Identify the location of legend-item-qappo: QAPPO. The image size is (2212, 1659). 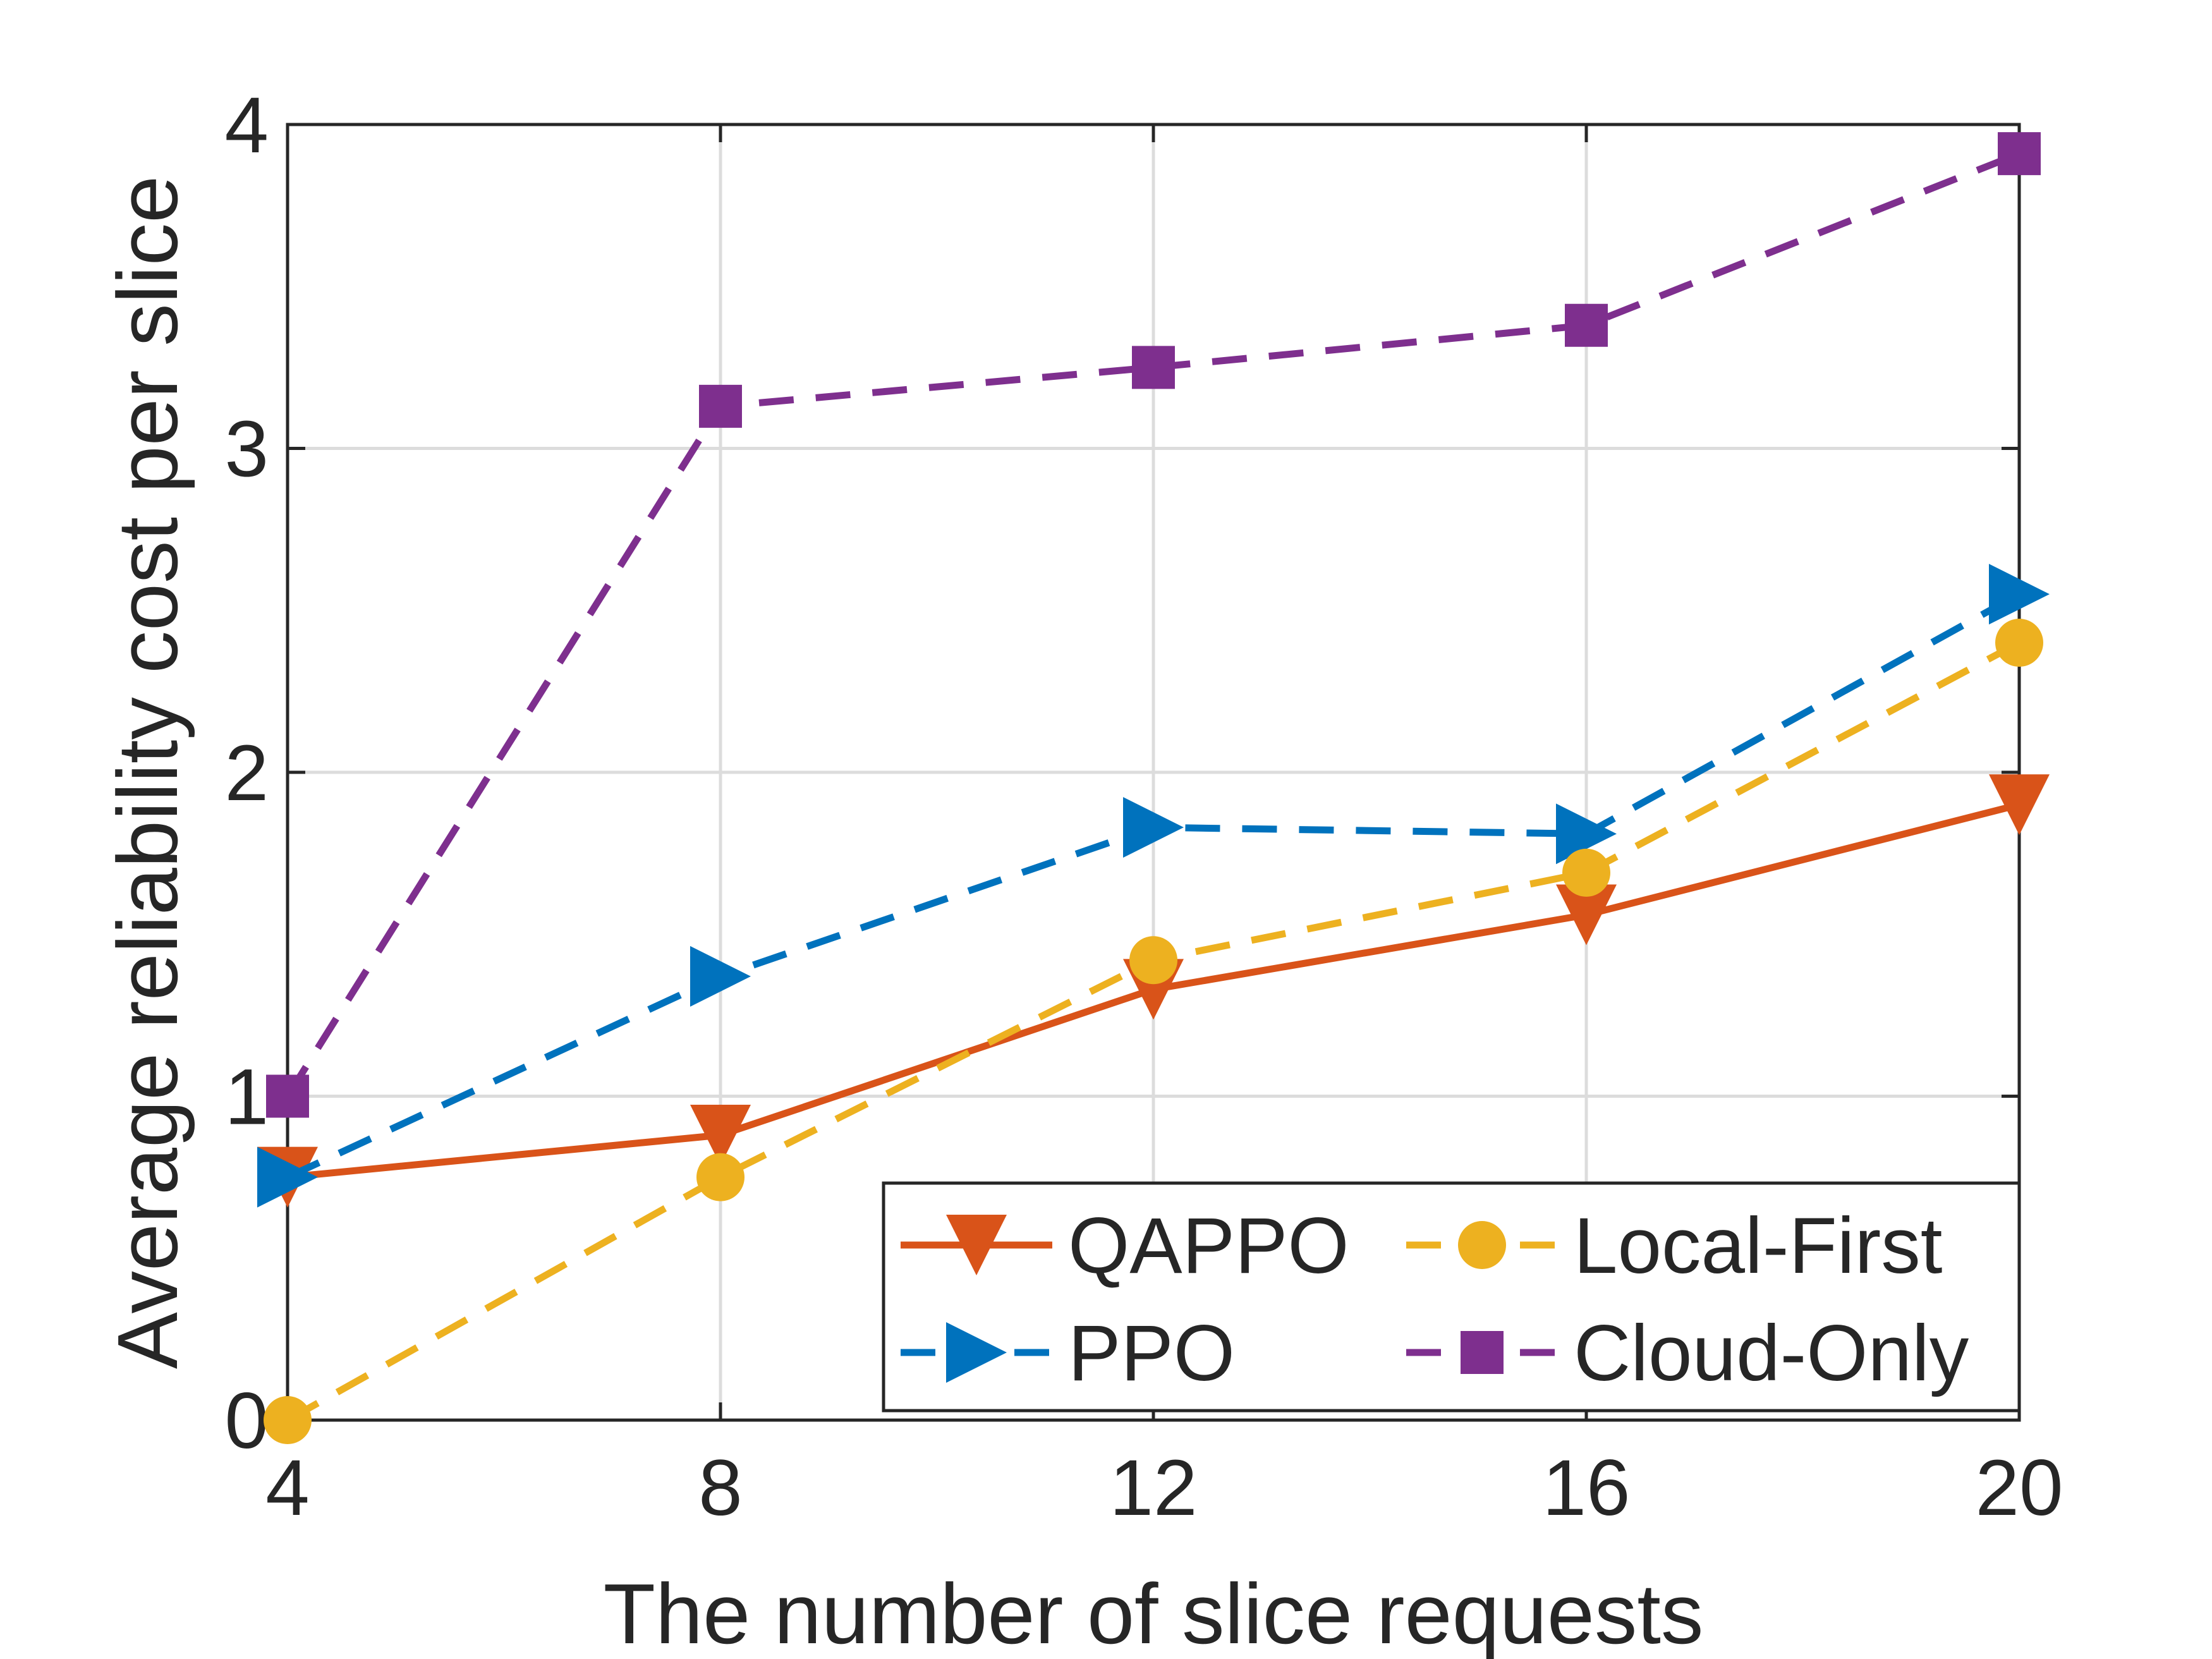
(1125, 1246).